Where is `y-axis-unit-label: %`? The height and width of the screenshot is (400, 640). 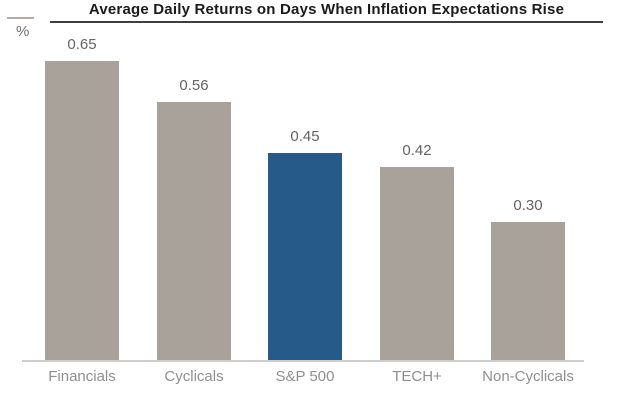
y-axis-unit-label: % is located at coordinates (23, 31).